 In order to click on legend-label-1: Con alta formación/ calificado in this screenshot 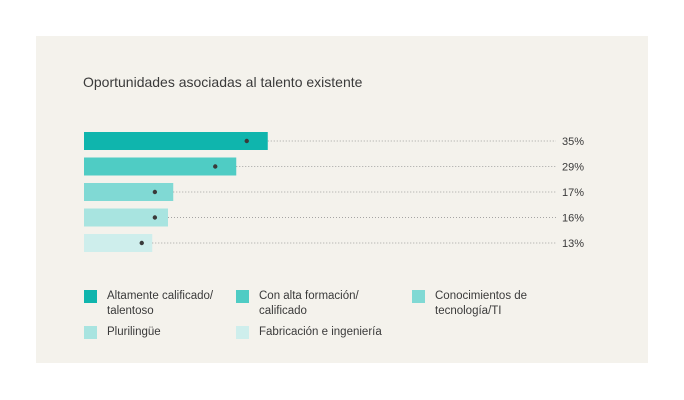, I will do `click(309, 303)`.